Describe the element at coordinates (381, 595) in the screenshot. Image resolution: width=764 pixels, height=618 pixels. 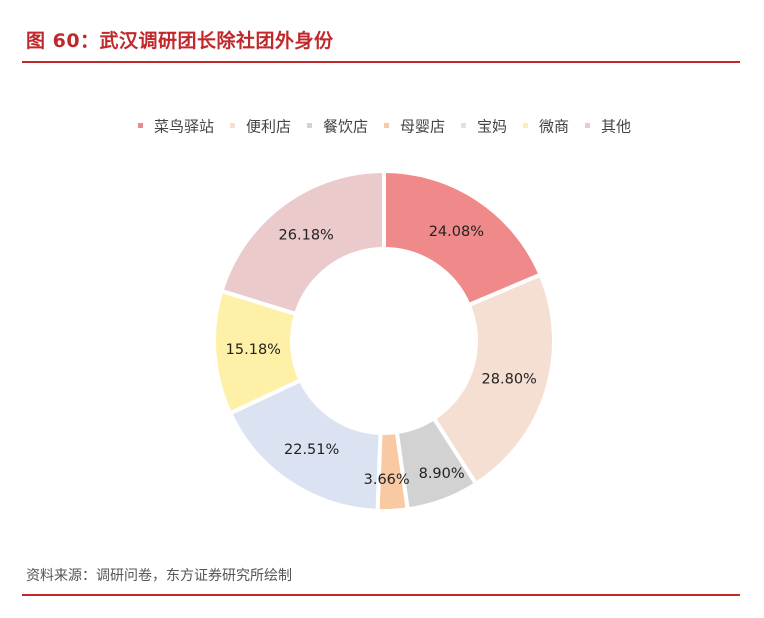
I see `footer-divider` at that location.